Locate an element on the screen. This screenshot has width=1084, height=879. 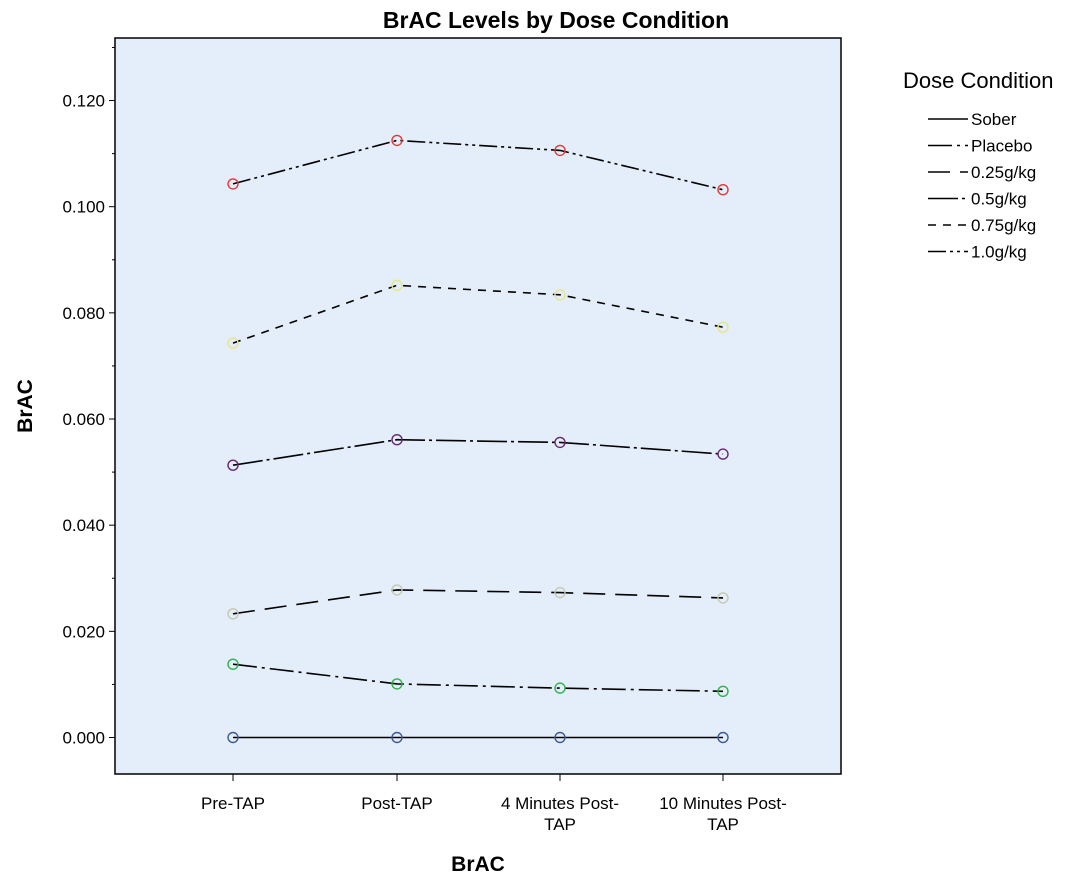
y-tick-label: 0.060 is located at coordinates (83, 419).